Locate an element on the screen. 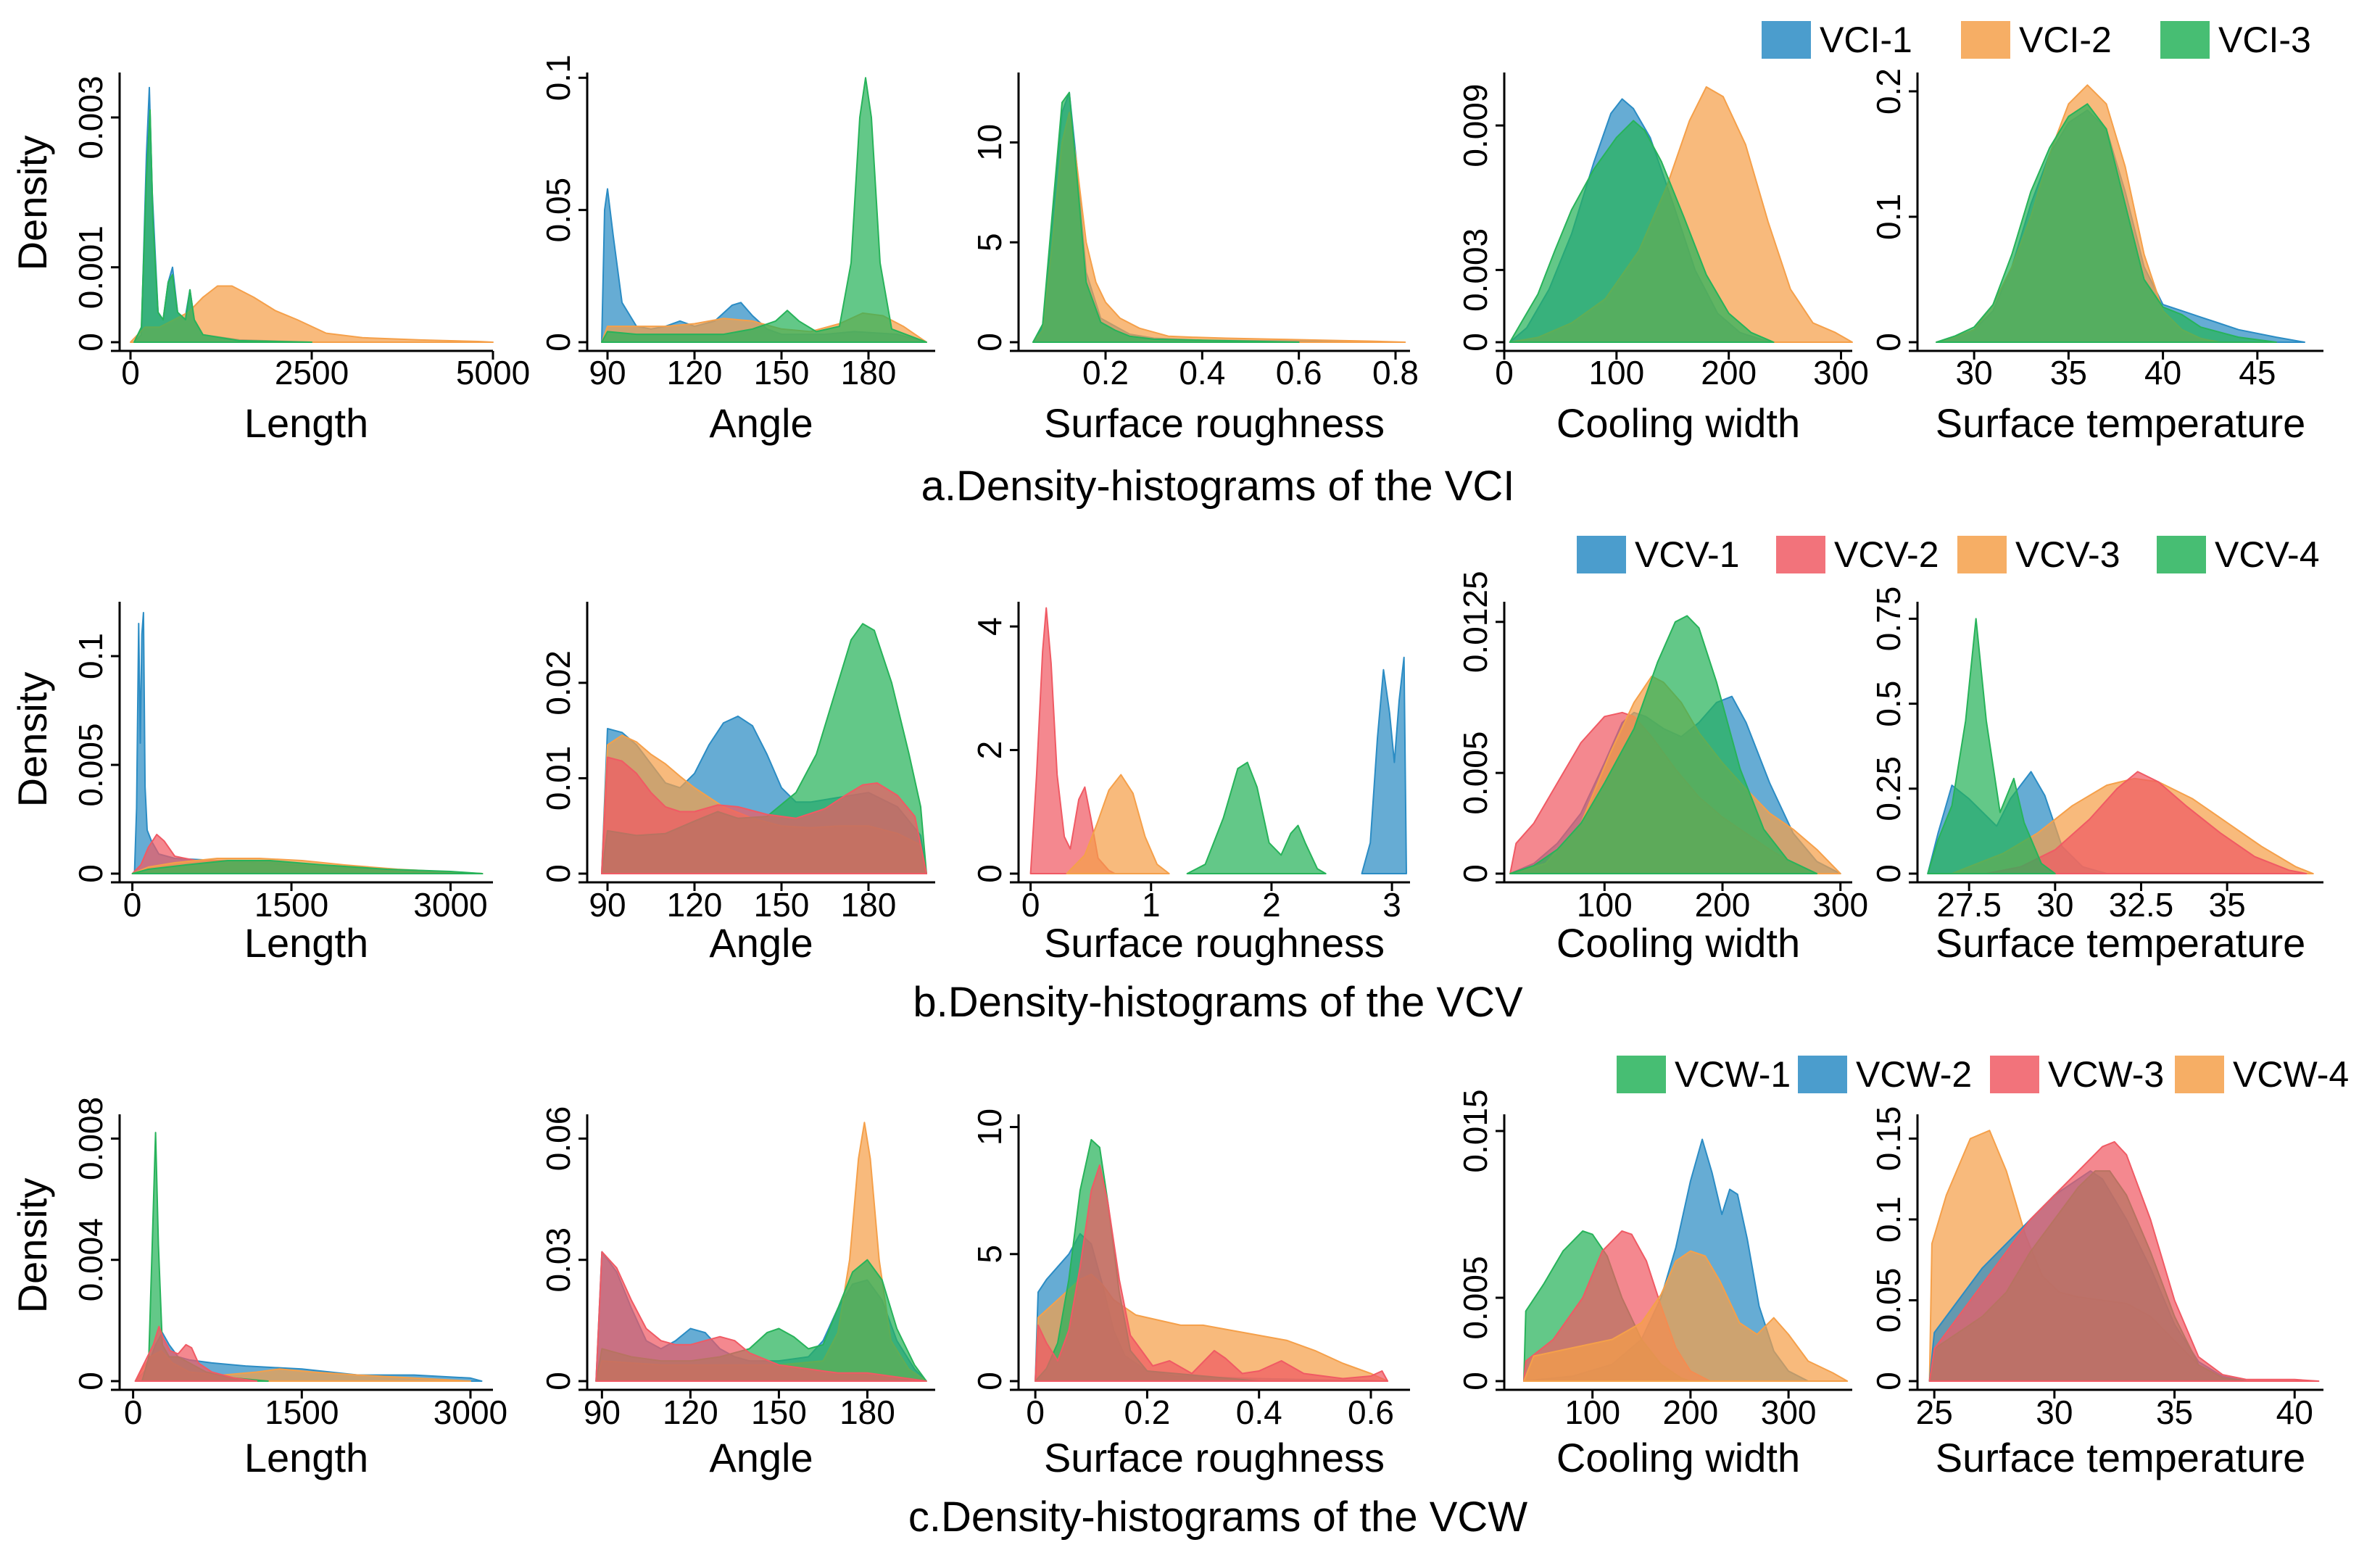 This screenshot has height=1566, width=2380. panel-3-1-x-tick-label: 3000 is located at coordinates (470, 1412).